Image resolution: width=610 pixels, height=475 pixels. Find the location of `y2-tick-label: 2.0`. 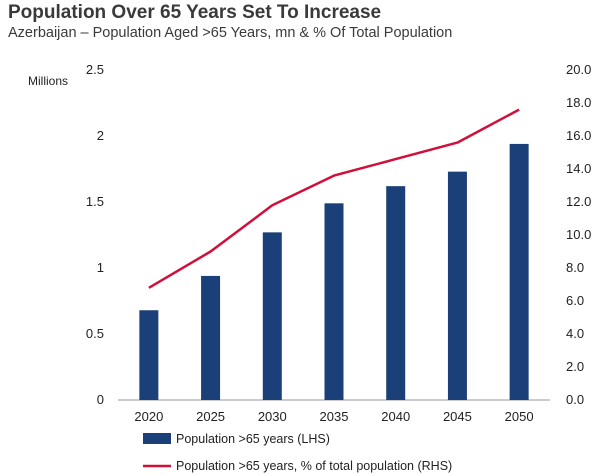

y2-tick-label: 2.0 is located at coordinates (575, 366).